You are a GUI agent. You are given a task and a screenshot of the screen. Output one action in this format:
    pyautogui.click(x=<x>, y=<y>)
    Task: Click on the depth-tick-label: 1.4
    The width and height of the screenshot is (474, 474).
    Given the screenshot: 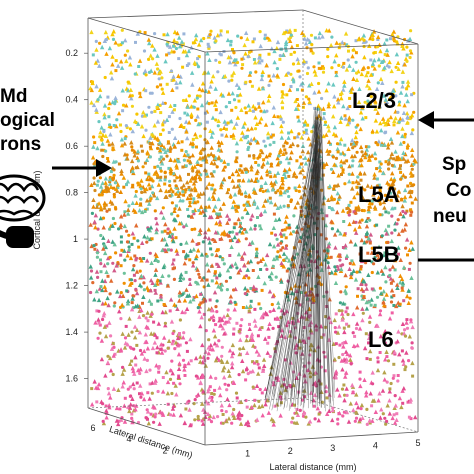 What is the action you would take?
    pyautogui.click(x=71, y=332)
    